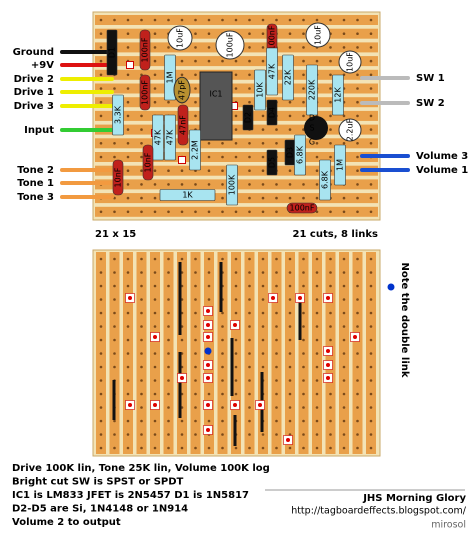  What do you see at coordinates (35, 170) in the screenshot?
I see `wire-label: Tone 2` at bounding box center [35, 170].